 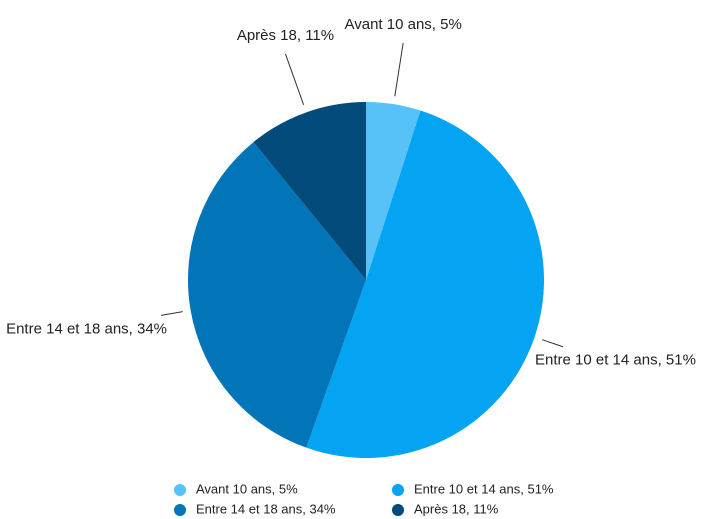 What do you see at coordinates (285, 35) in the screenshot?
I see `data-label: Après 18, 11%` at bounding box center [285, 35].